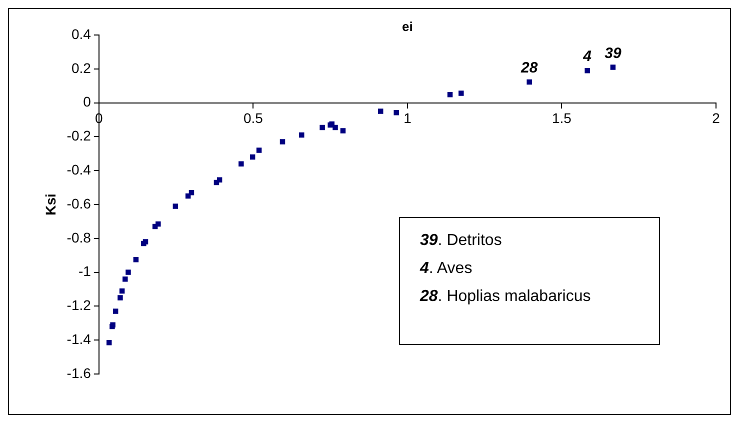 The width and height of the screenshot is (739, 423). What do you see at coordinates (562, 118) in the screenshot?
I see `x-tick-label: 1.5` at bounding box center [562, 118].